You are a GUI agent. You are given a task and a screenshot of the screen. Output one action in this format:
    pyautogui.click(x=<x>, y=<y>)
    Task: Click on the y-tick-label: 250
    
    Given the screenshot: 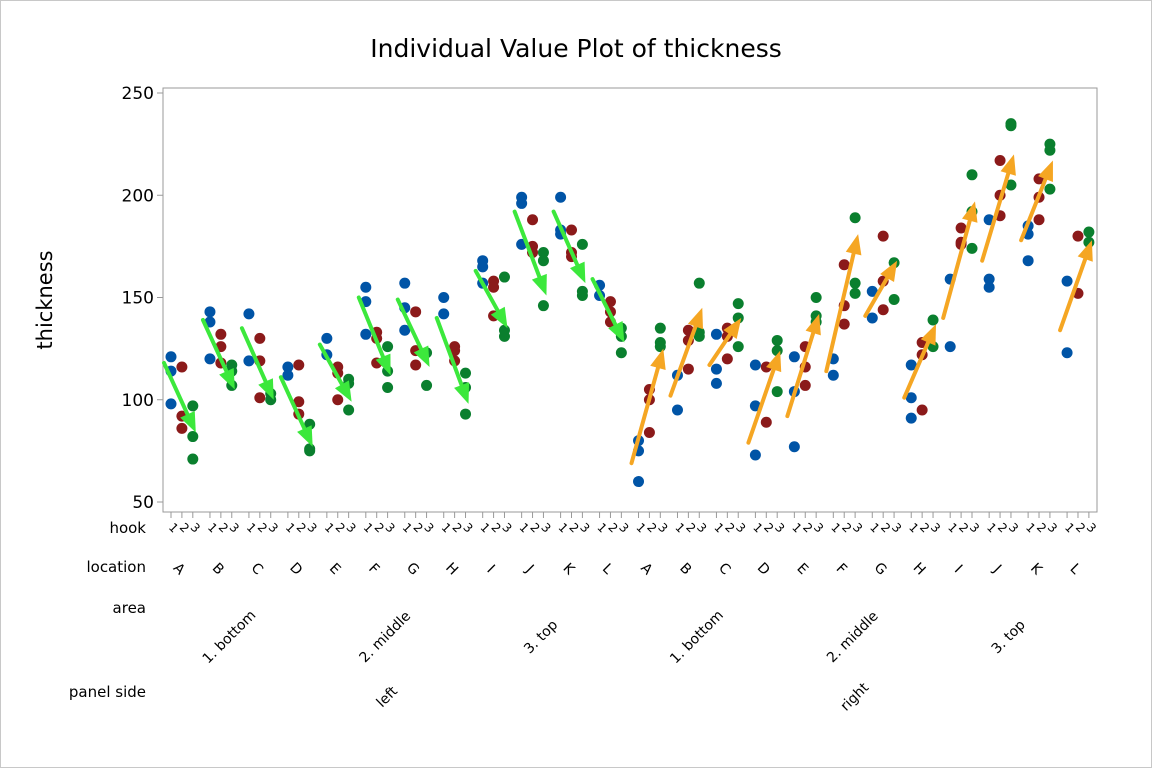 What is the action you would take?
    pyautogui.click(x=138, y=94)
    